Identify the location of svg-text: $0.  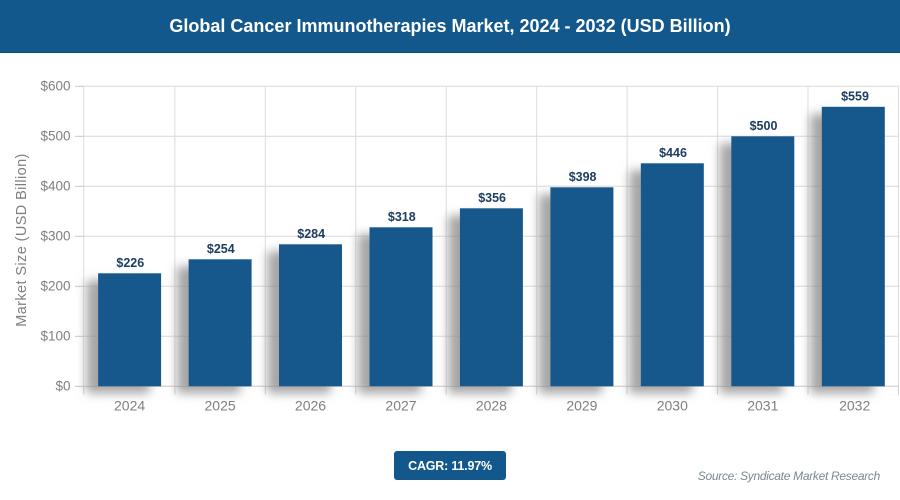
(62, 386).